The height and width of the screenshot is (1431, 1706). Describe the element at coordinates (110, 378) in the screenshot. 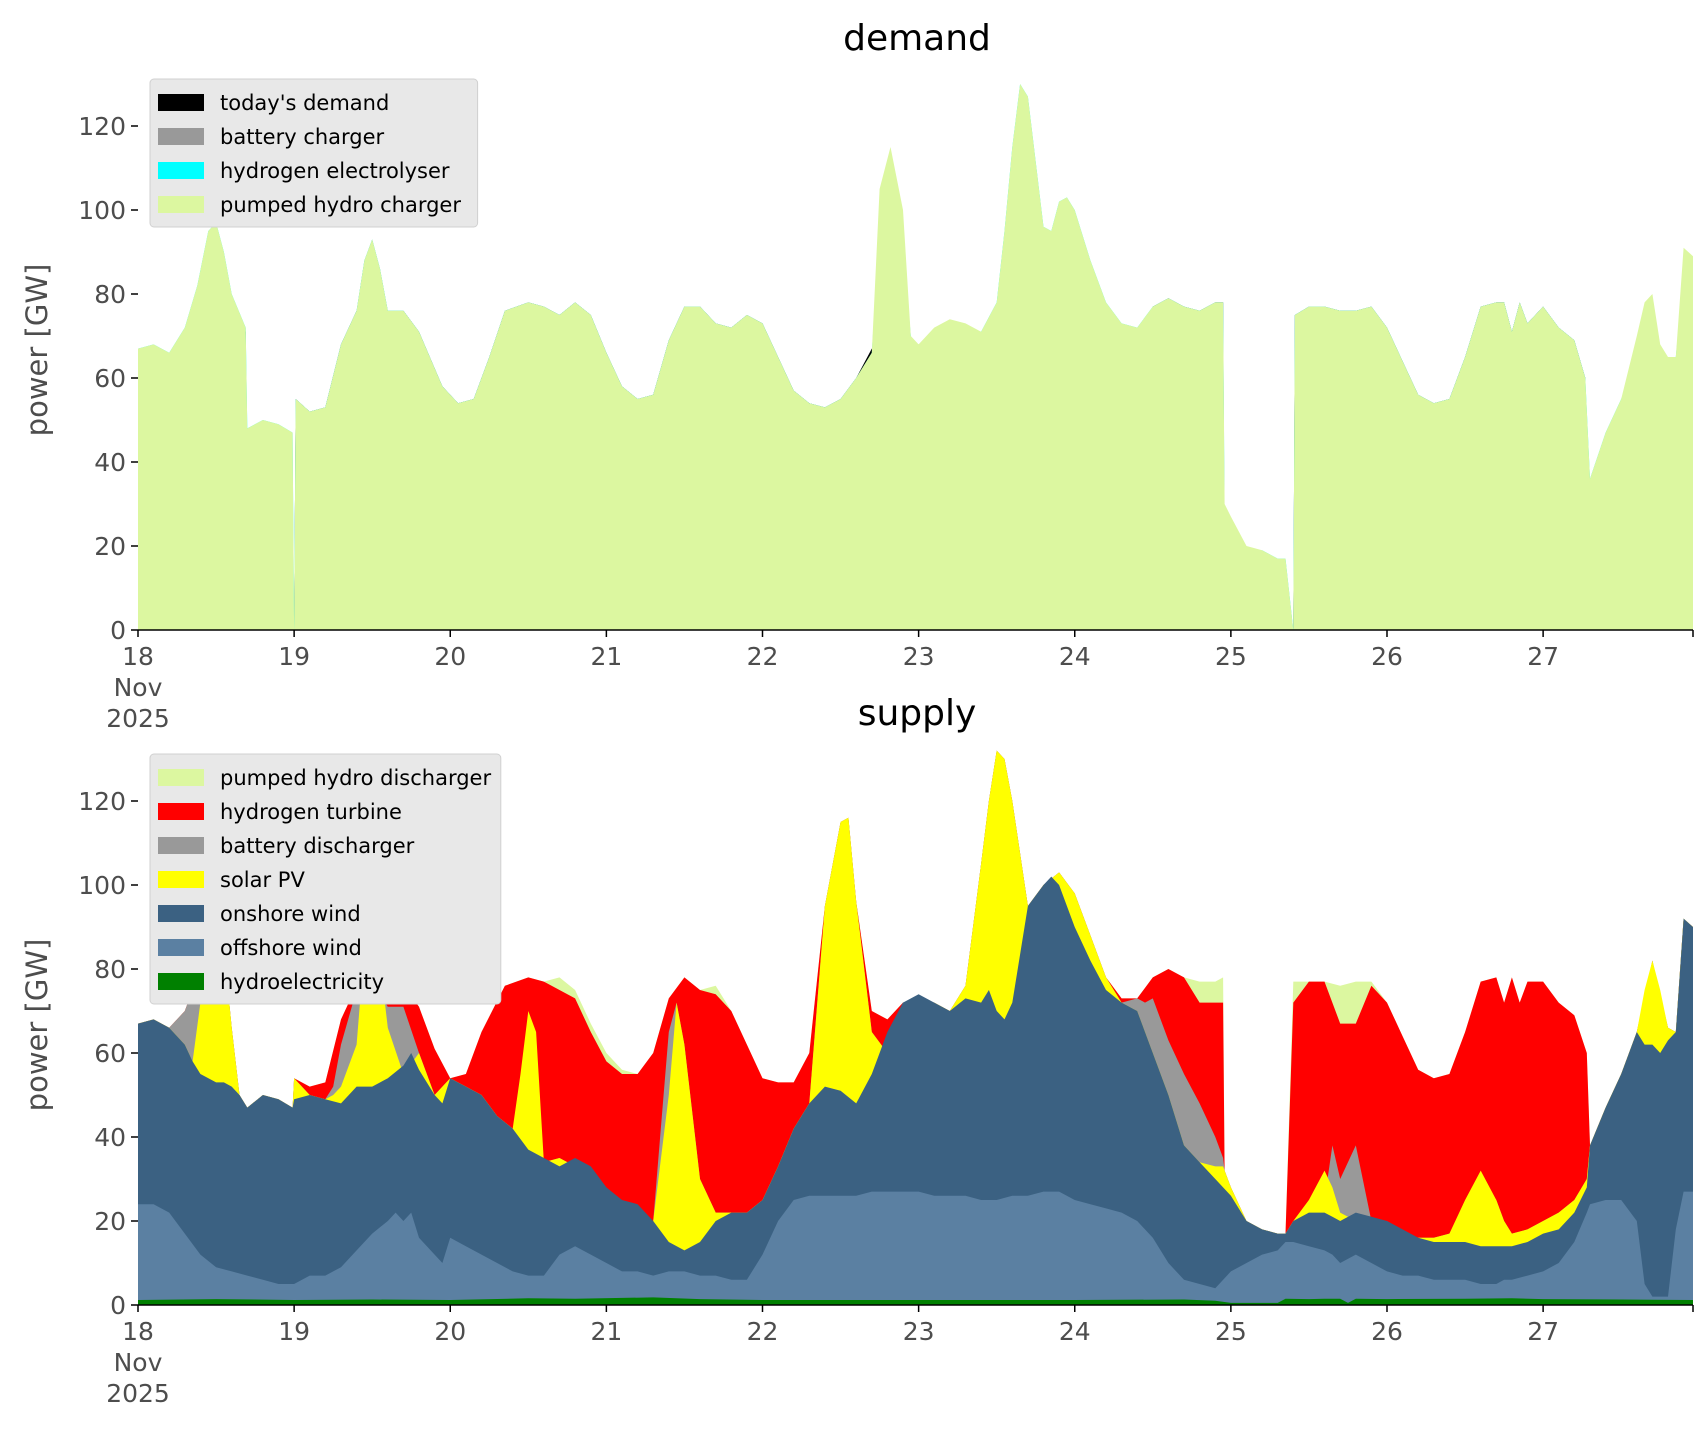

I see `demand-y-tick-label: 60` at that location.